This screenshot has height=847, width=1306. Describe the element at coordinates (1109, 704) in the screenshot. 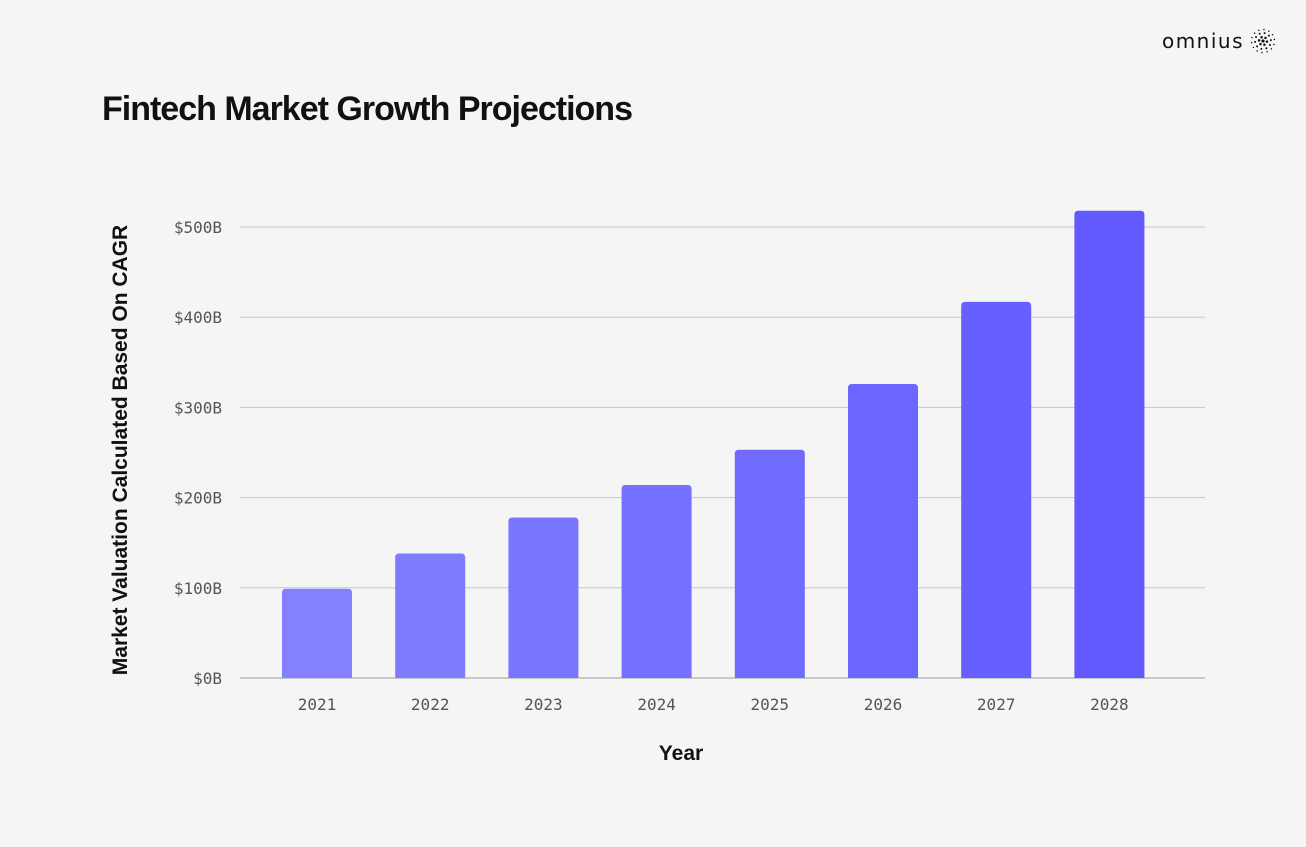

I see `x-tick-label: 2028` at that location.